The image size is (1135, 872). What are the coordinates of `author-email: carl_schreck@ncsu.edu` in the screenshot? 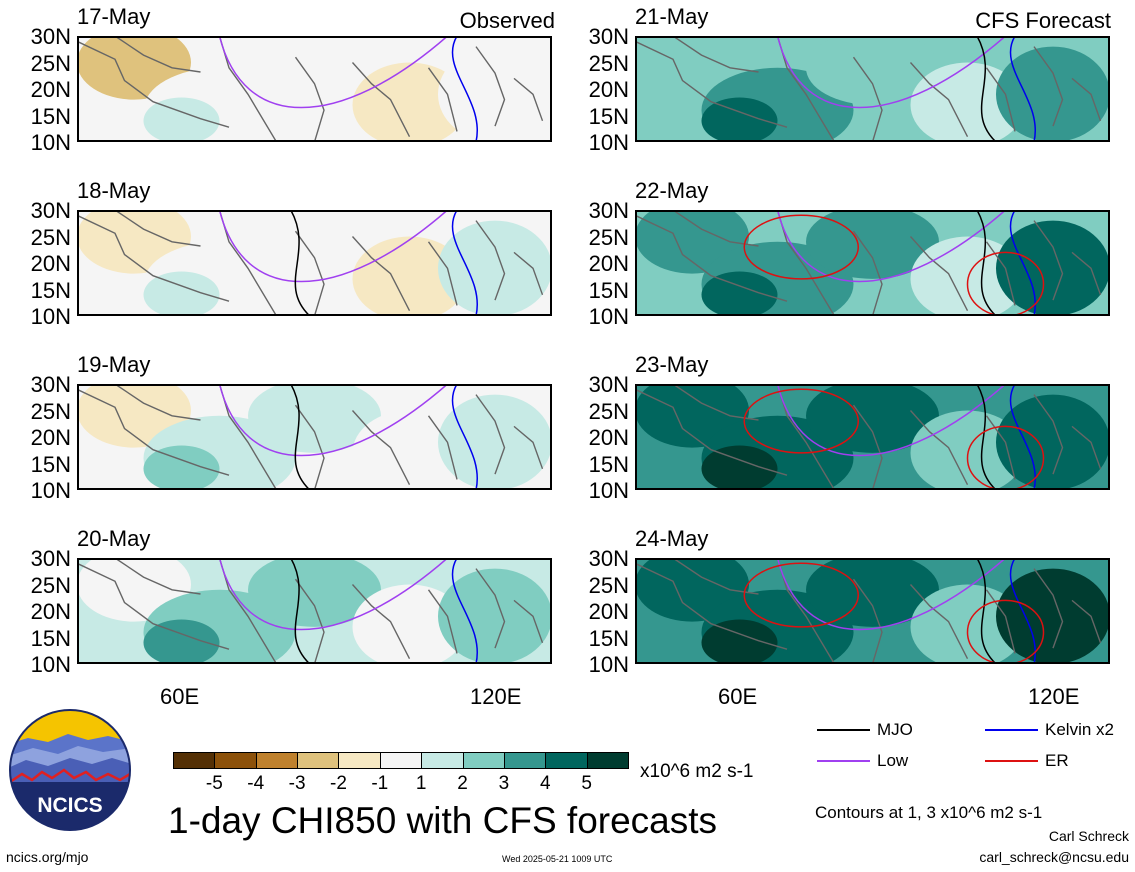 It's located at (1054, 857).